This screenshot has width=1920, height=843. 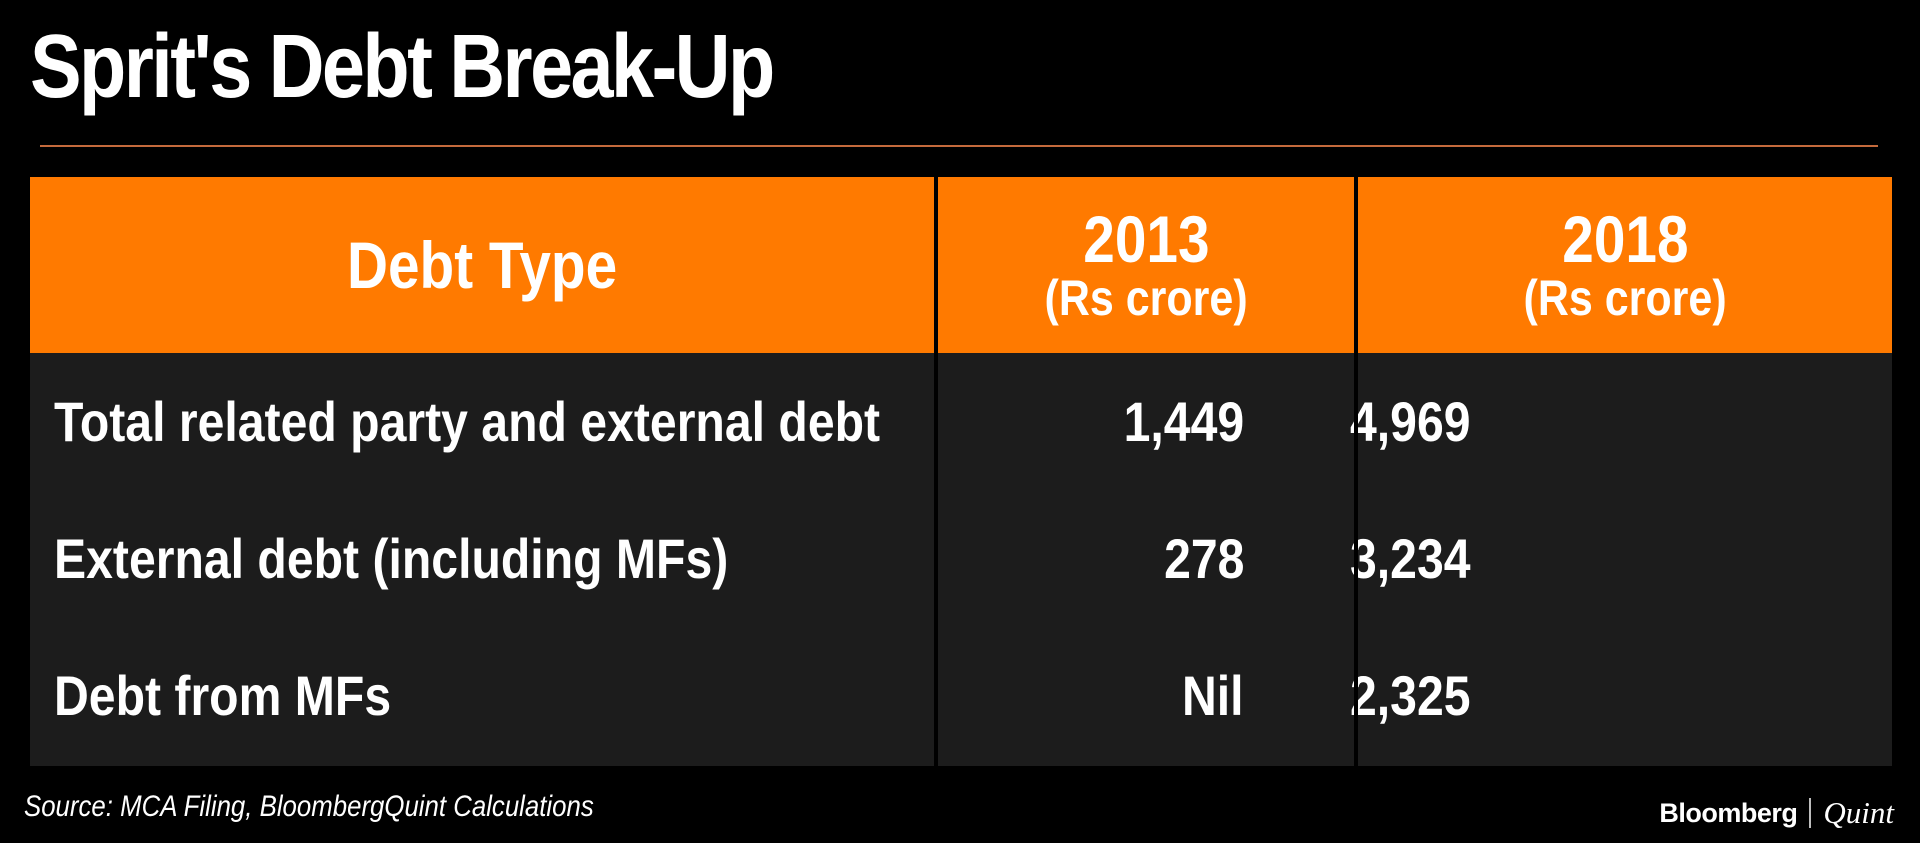 What do you see at coordinates (1550, 695) in the screenshot?
I see `value-2018: 2,325` at bounding box center [1550, 695].